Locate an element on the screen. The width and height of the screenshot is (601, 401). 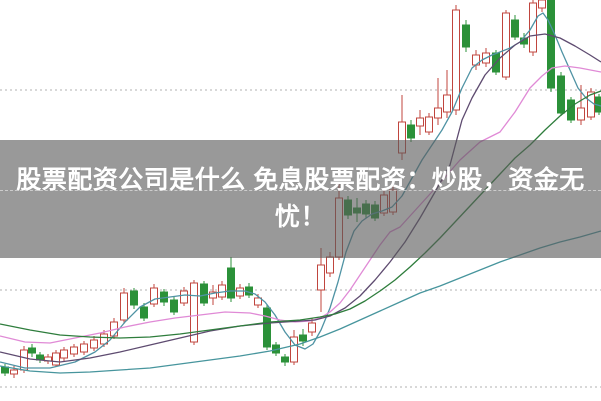
headline-line-1: 股票配资公司是什么 免息股票配资：炒股，资金无 is located at coordinates (300, 180).